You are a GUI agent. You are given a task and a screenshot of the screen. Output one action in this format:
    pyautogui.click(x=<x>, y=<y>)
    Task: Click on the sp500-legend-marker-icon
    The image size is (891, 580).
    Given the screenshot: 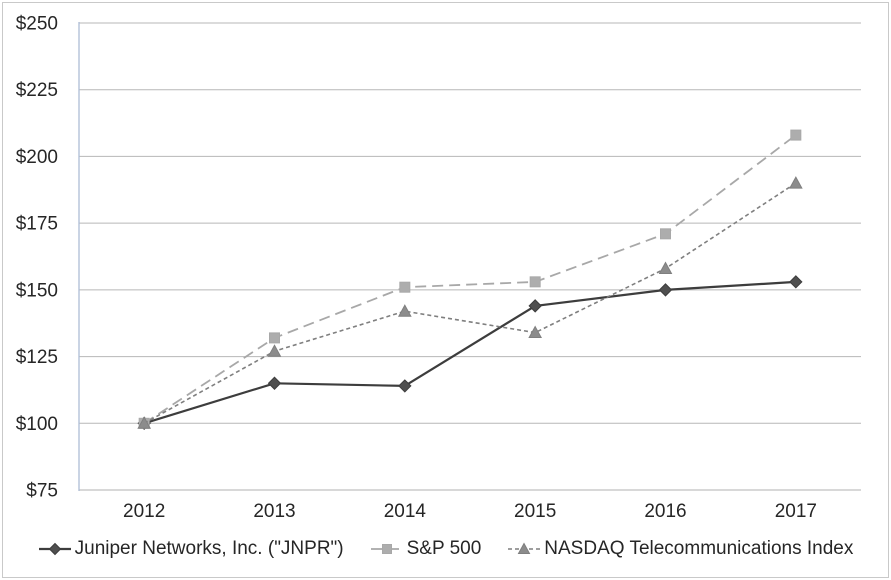 What is the action you would take?
    pyautogui.click(x=386, y=549)
    